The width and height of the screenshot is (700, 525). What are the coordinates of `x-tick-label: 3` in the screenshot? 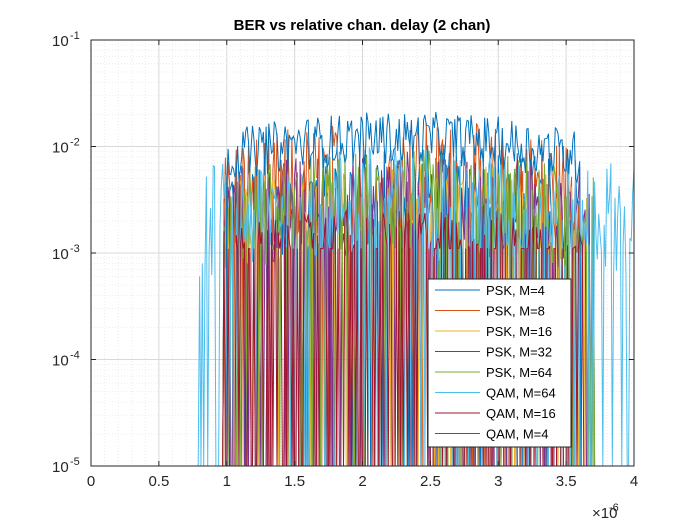 It's located at (498, 481).